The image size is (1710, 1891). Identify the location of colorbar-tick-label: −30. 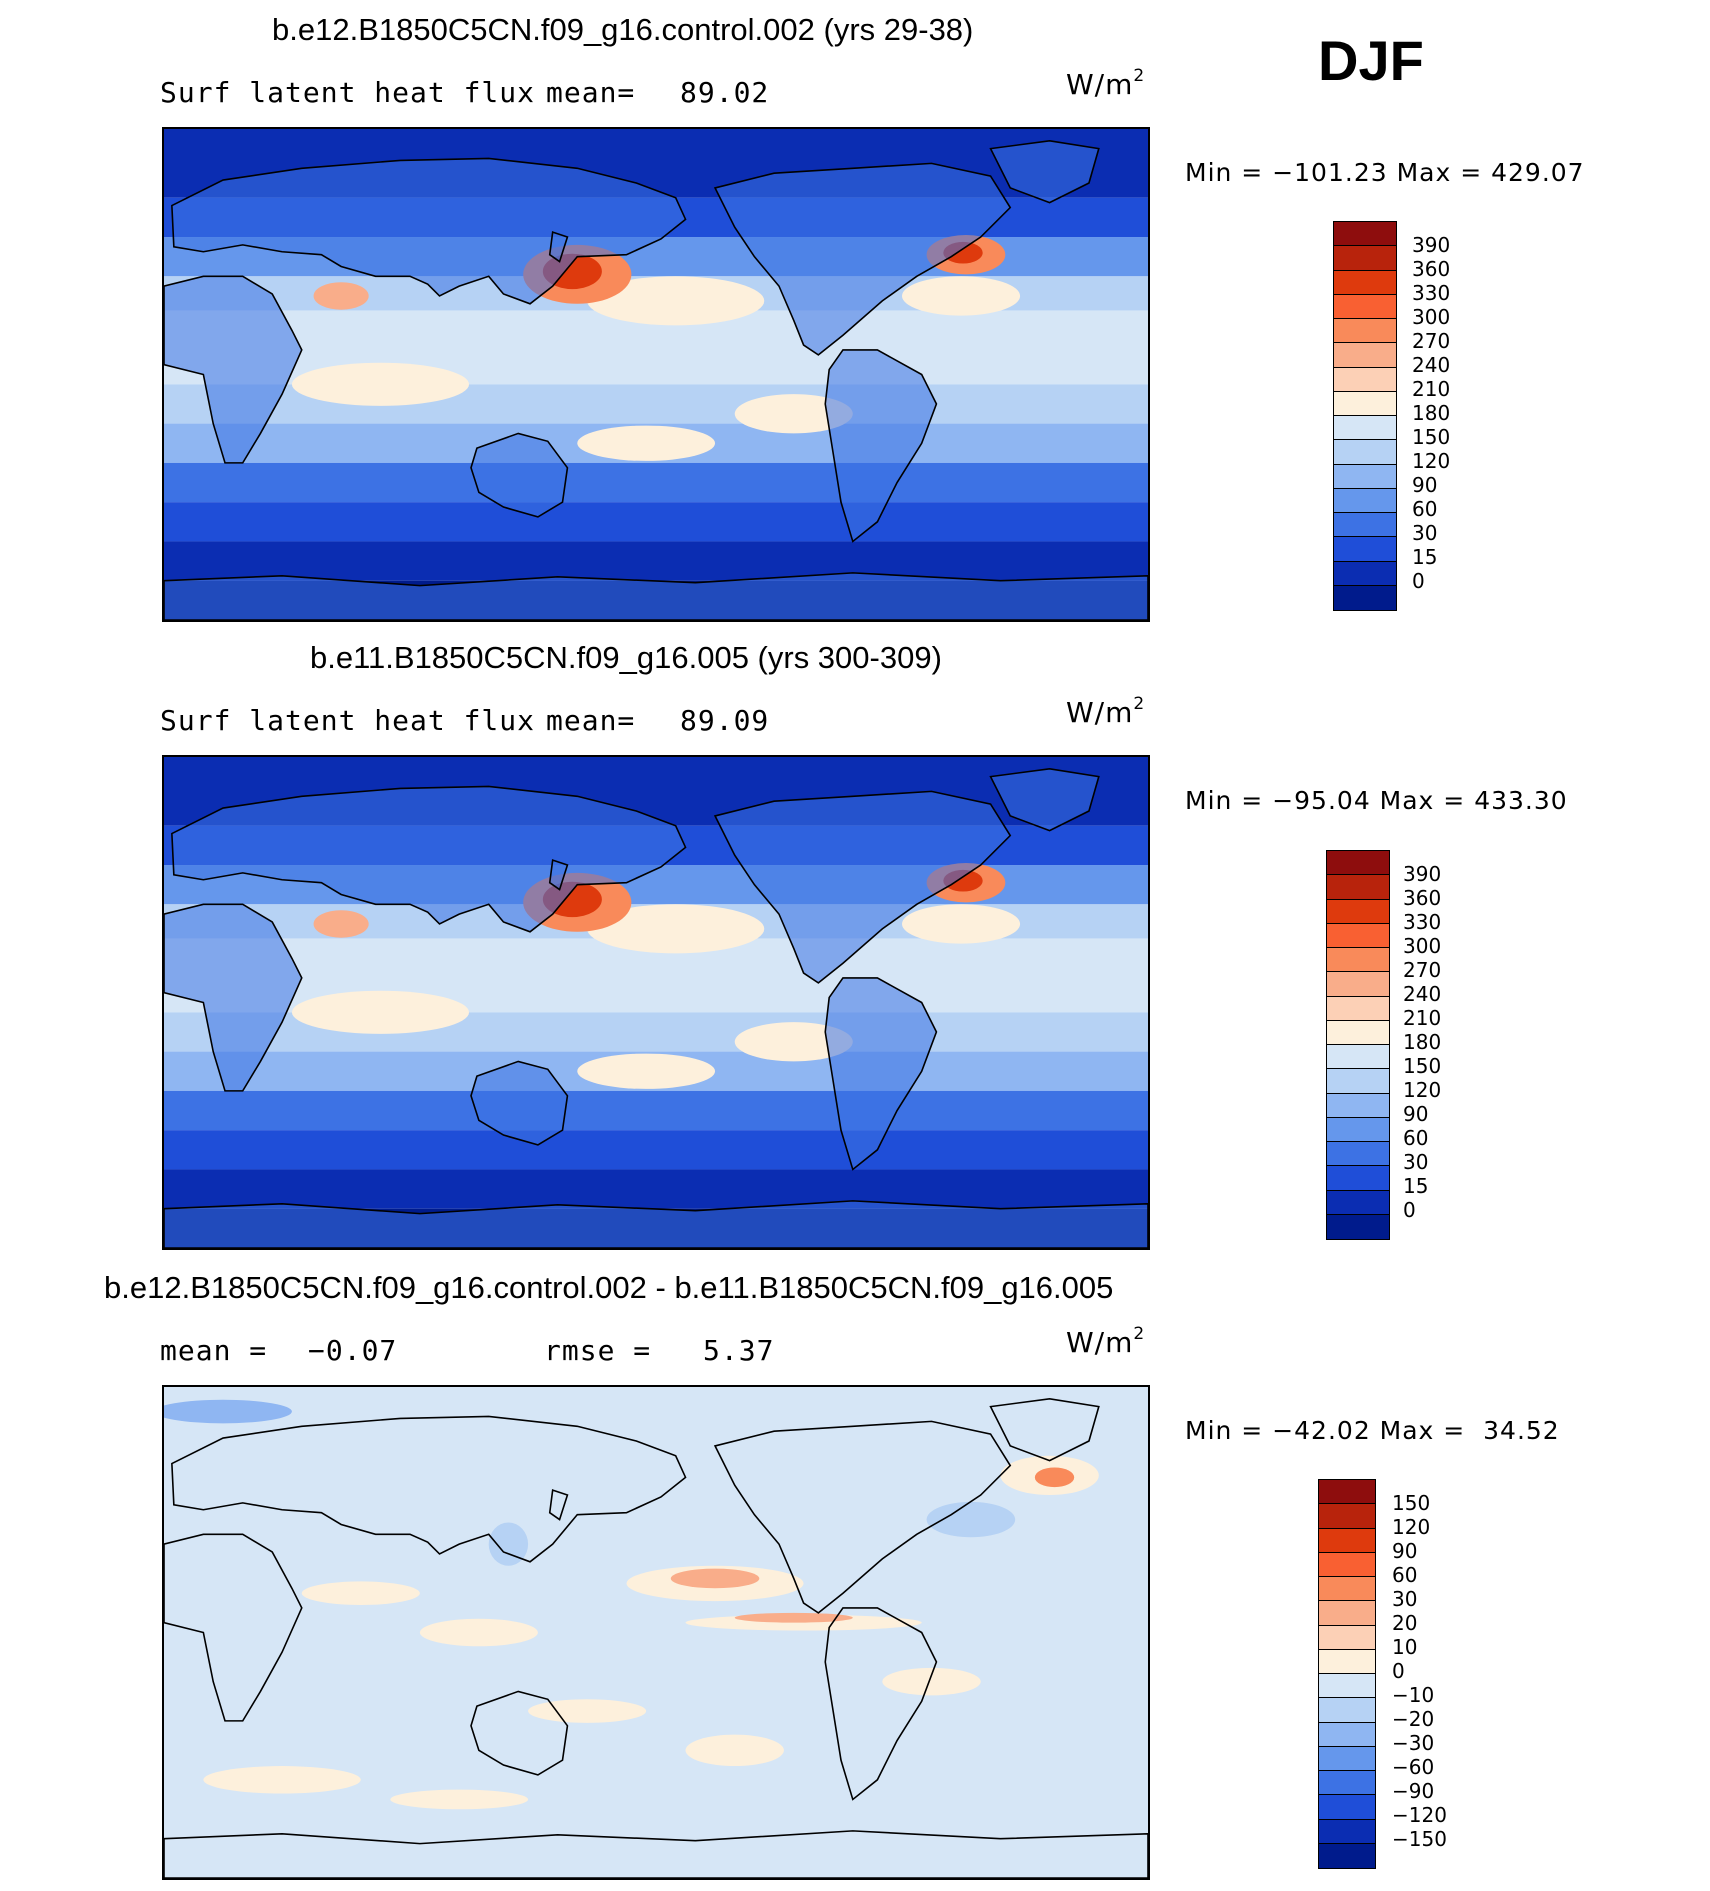
(1413, 1743).